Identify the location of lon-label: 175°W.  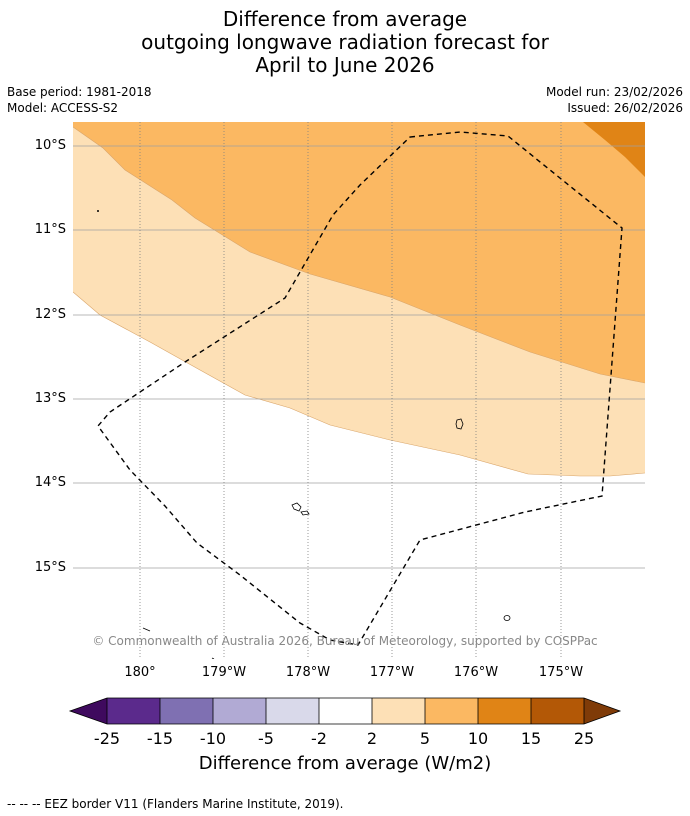
(561, 672).